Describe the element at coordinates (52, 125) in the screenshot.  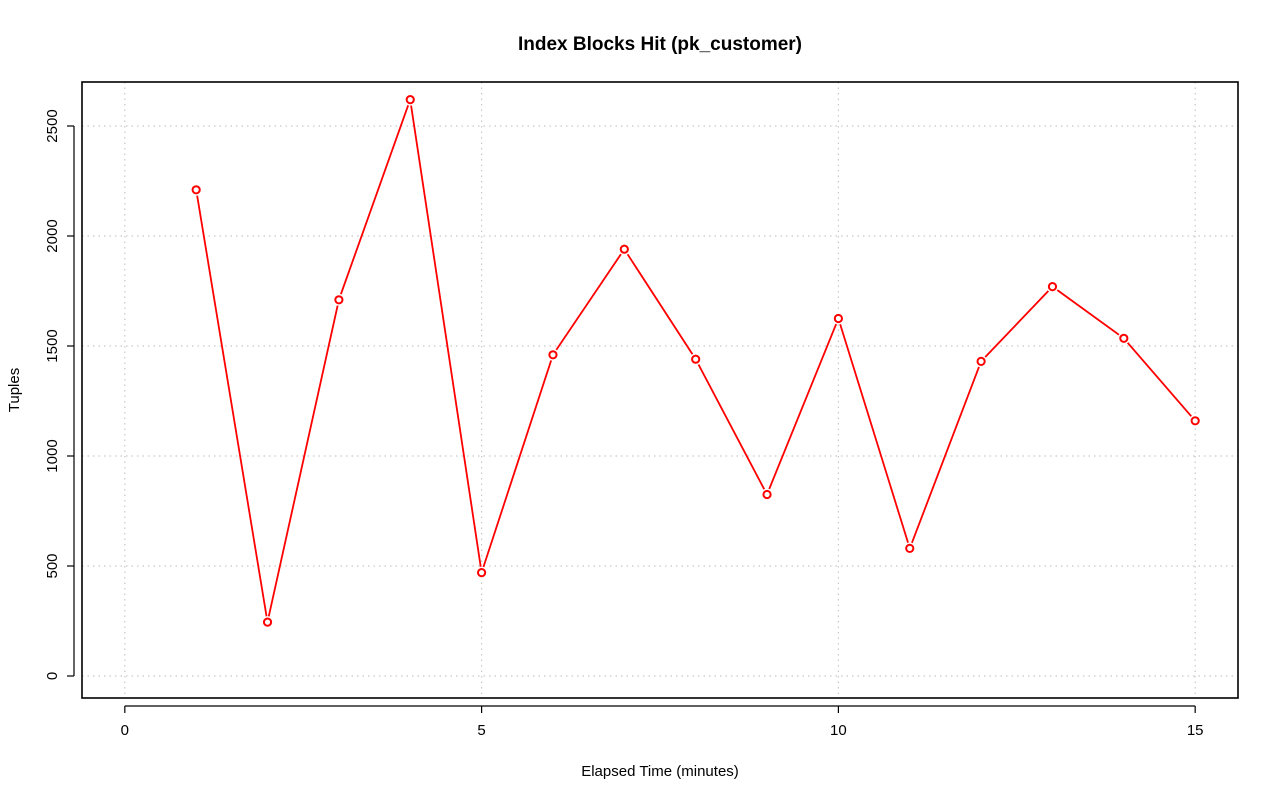
I see `y-tick-label: 2500` at that location.